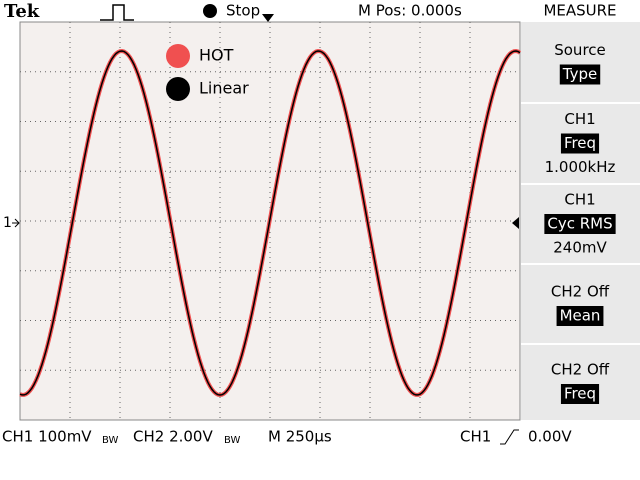 The image size is (640, 480). I want to click on channel-arrow, so click(16, 223).